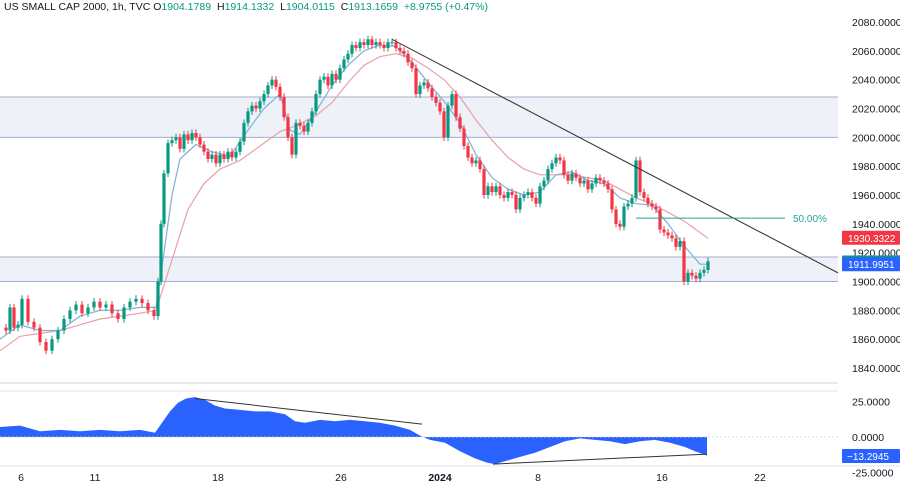 Image resolution: width=900 pixels, height=486 pixels. I want to click on price-badge-label: 1930.3322, so click(872, 239).